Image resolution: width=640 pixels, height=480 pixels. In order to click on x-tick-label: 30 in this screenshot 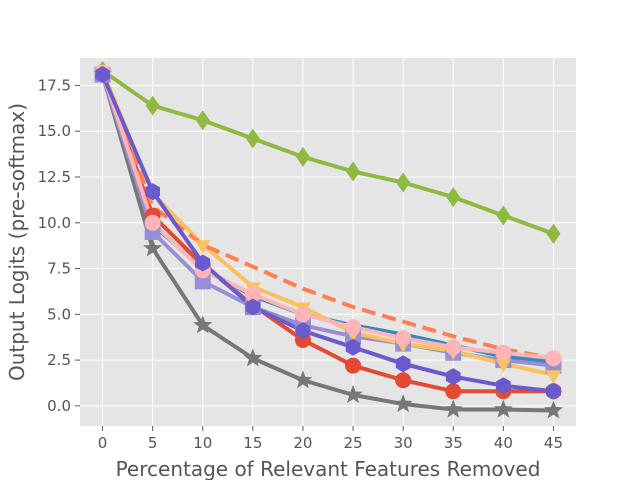, I will do `click(403, 443)`.